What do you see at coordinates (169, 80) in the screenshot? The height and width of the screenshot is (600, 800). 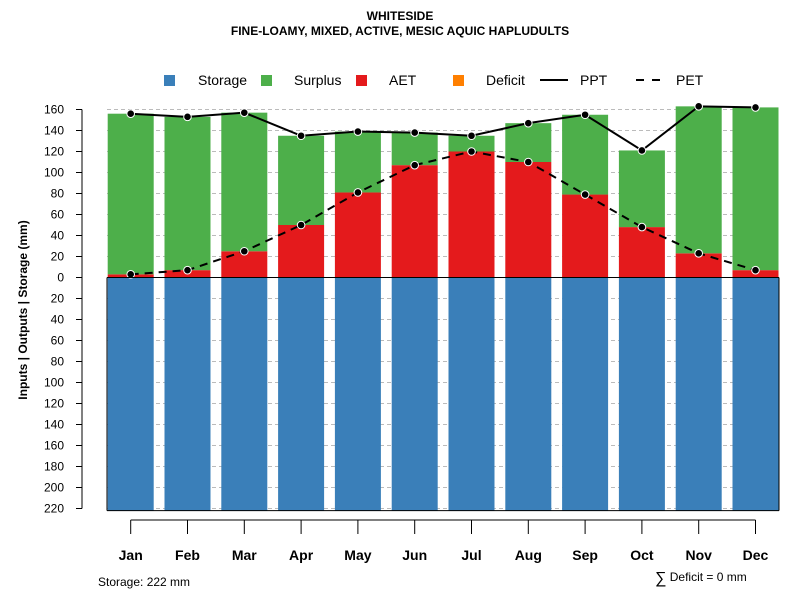 I see `legend-storage-swatch` at bounding box center [169, 80].